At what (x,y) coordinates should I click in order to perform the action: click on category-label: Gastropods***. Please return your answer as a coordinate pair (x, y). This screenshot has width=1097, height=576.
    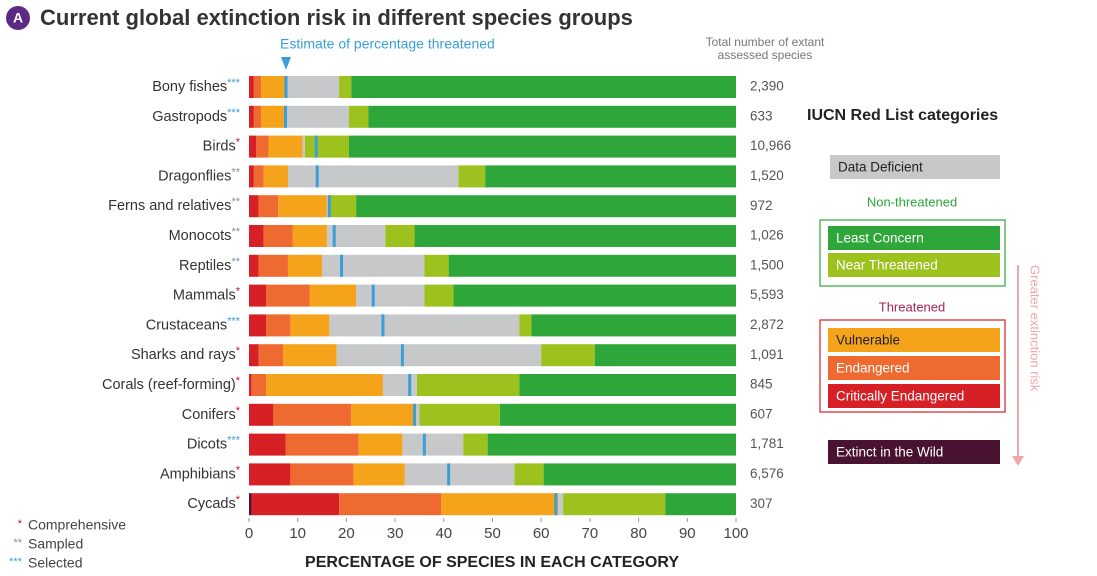
    Looking at the image, I should click on (196, 116).